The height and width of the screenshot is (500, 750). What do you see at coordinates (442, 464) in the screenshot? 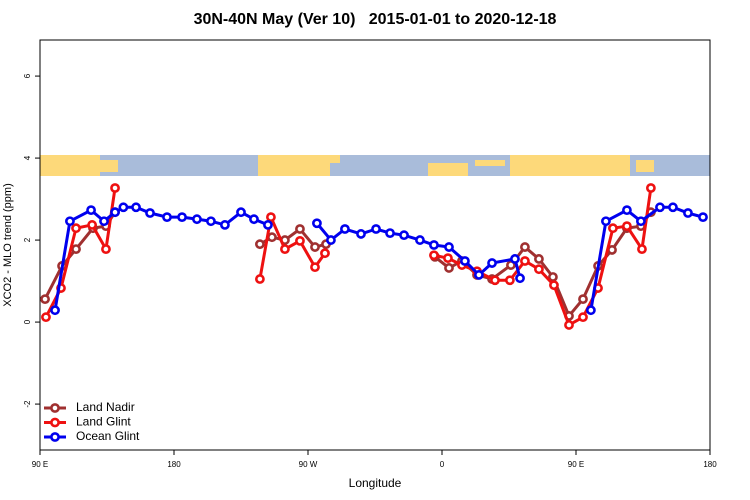
I see `x-tick-label: 0` at bounding box center [442, 464].